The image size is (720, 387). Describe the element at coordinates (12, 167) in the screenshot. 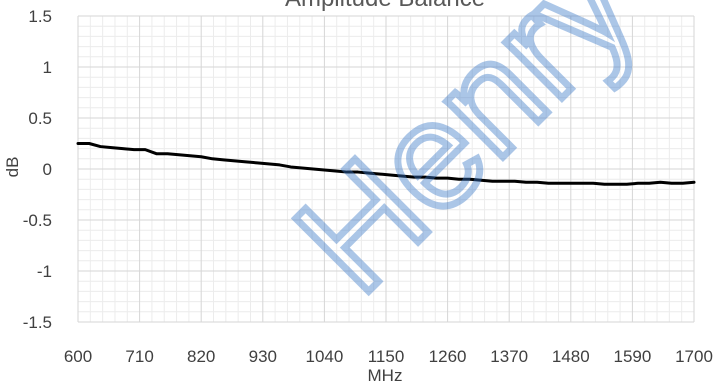

I see `y-axis-title: dB` at that location.